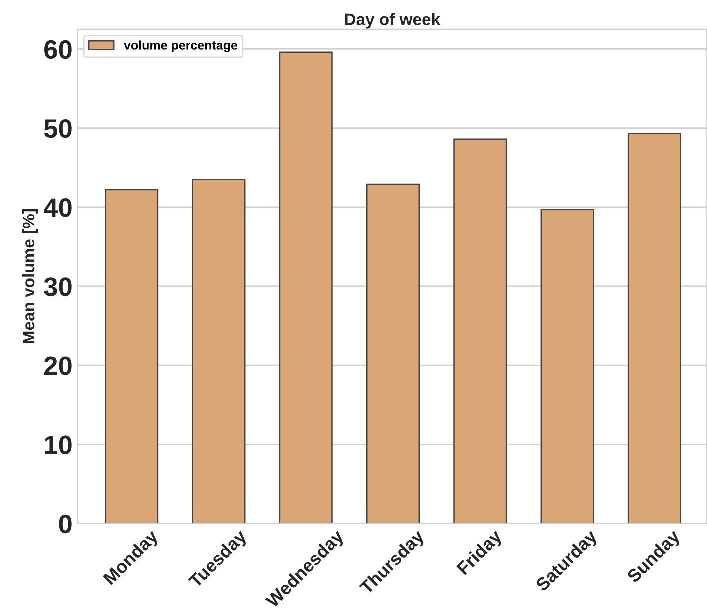  Describe the element at coordinates (393, 21) in the screenshot. I see `chart-title: Day of week` at that location.